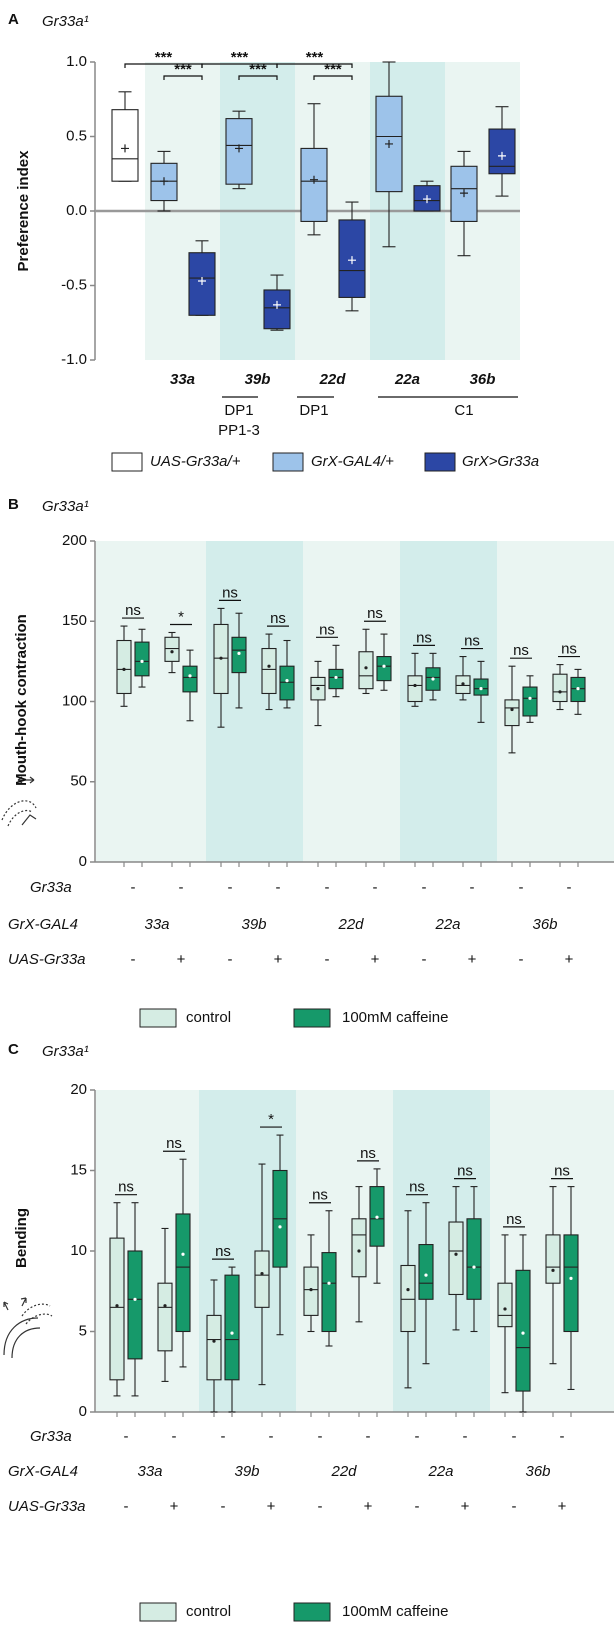 The image size is (614, 1636). What do you see at coordinates (19, 801) in the screenshot?
I see `mouth-hook-icon` at bounding box center [19, 801].